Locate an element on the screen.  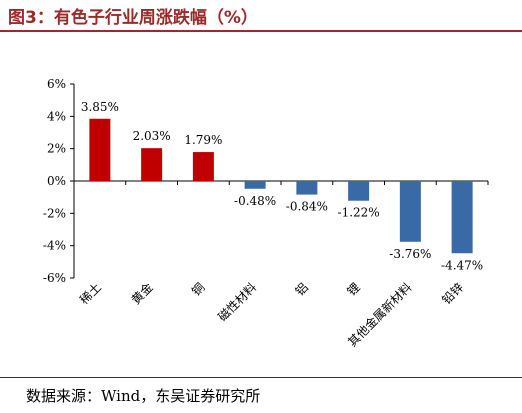
category-label: 黄金 is located at coordinates (142, 294).